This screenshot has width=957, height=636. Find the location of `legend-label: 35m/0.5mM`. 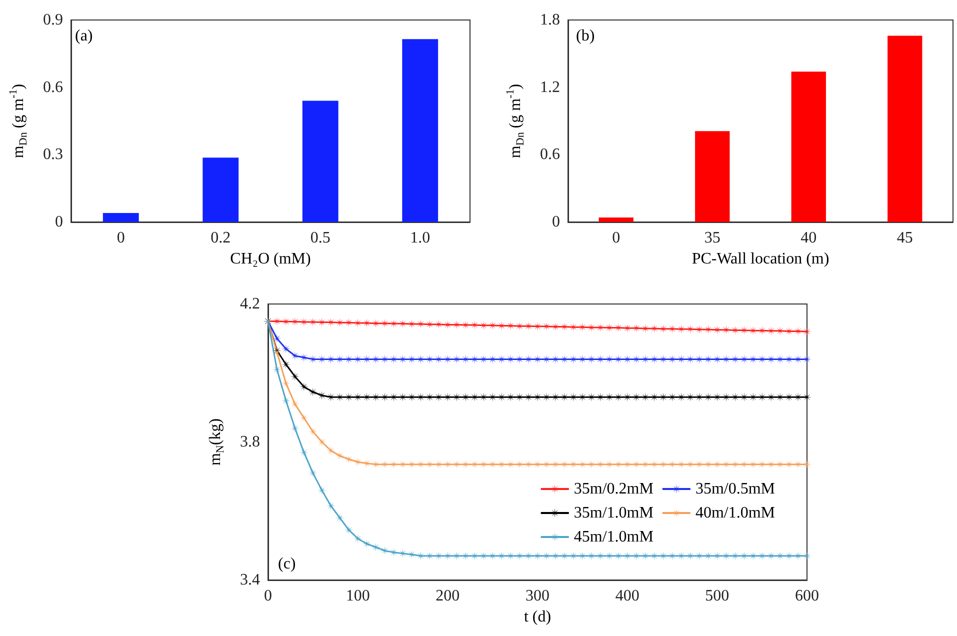

legend-label: 35m/0.5mM is located at coordinates (735, 489).